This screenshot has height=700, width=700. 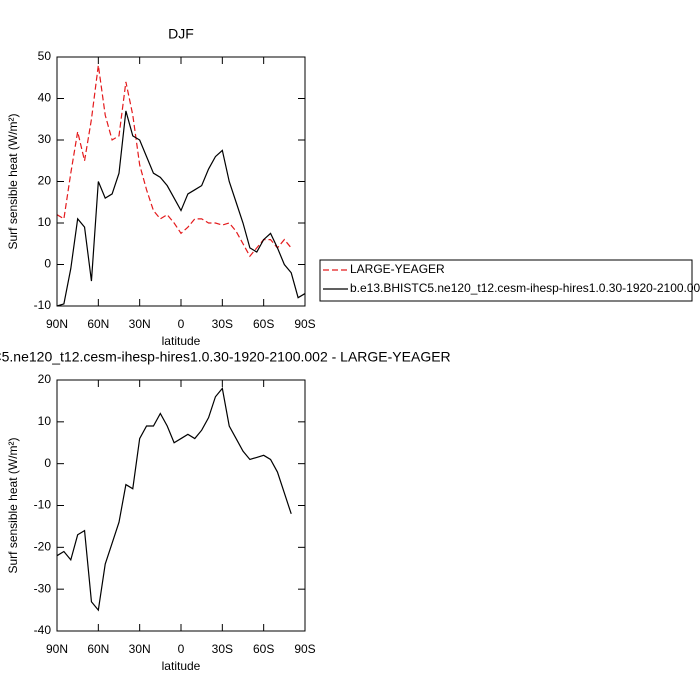 What do you see at coordinates (43, 588) in the screenshot?
I see `y-tick-label: -30` at bounding box center [43, 588].